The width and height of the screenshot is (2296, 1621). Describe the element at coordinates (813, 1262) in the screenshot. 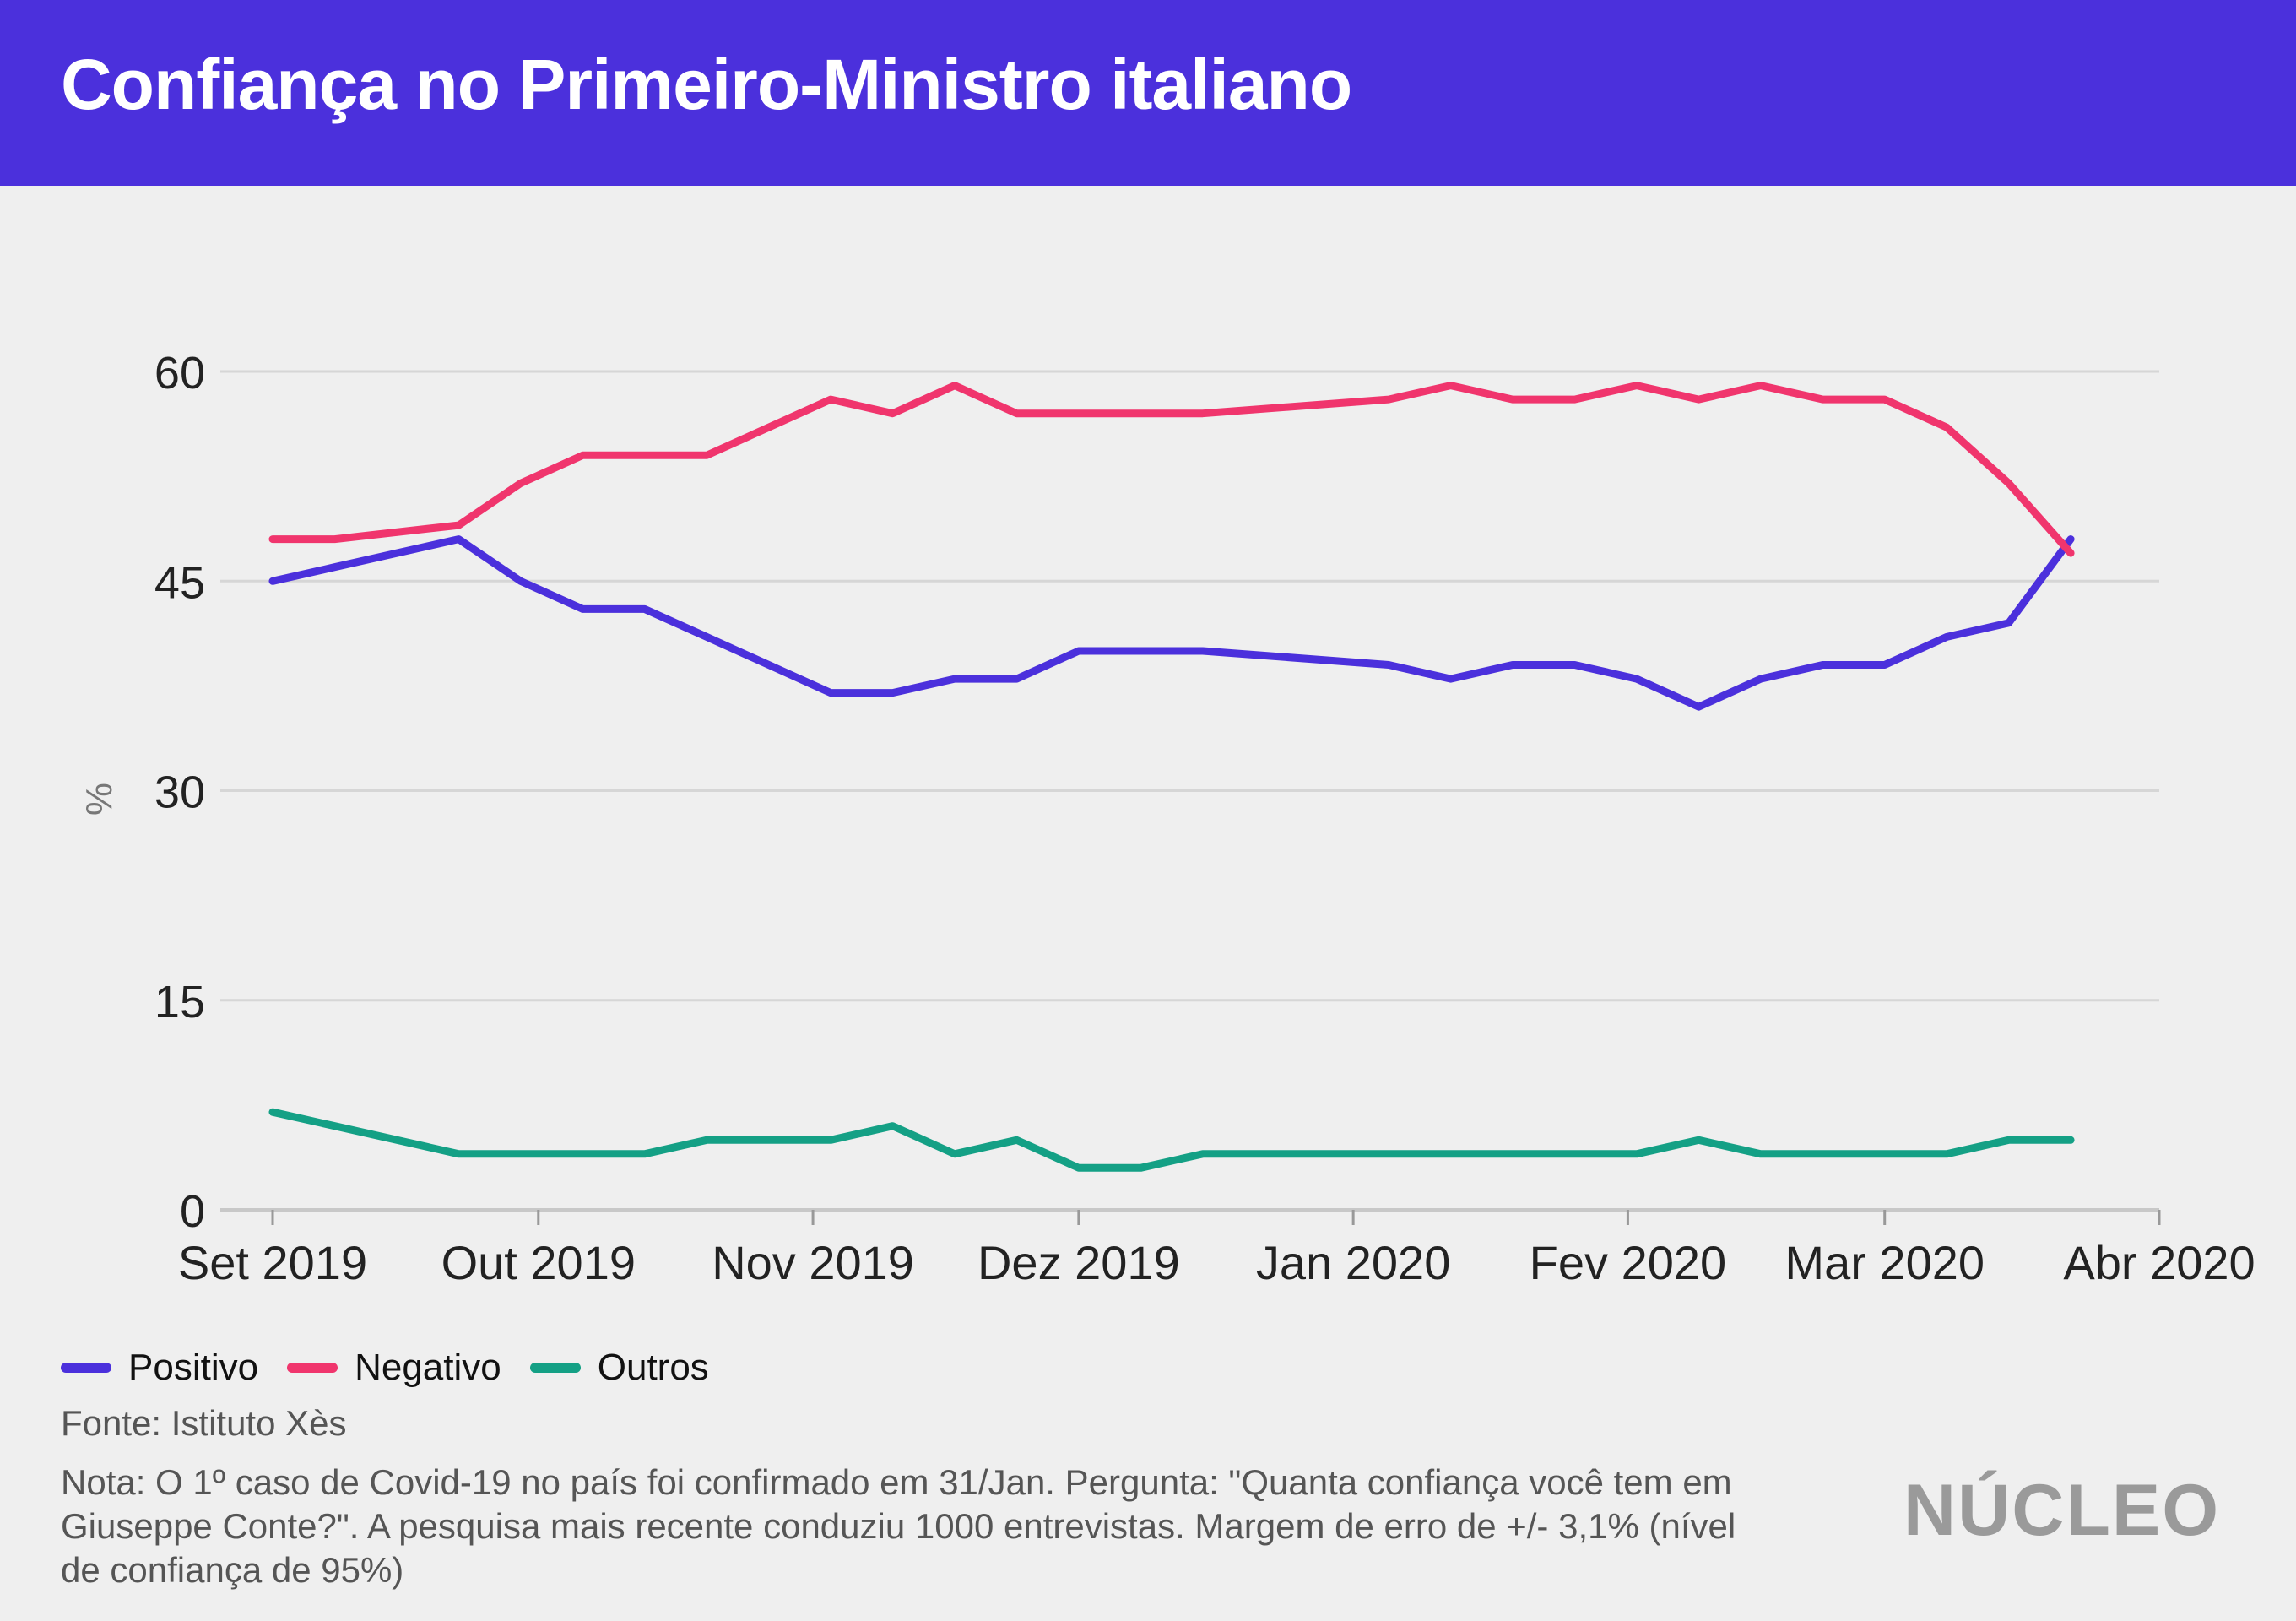

I see `x-tick-label: Nov 2019` at that location.